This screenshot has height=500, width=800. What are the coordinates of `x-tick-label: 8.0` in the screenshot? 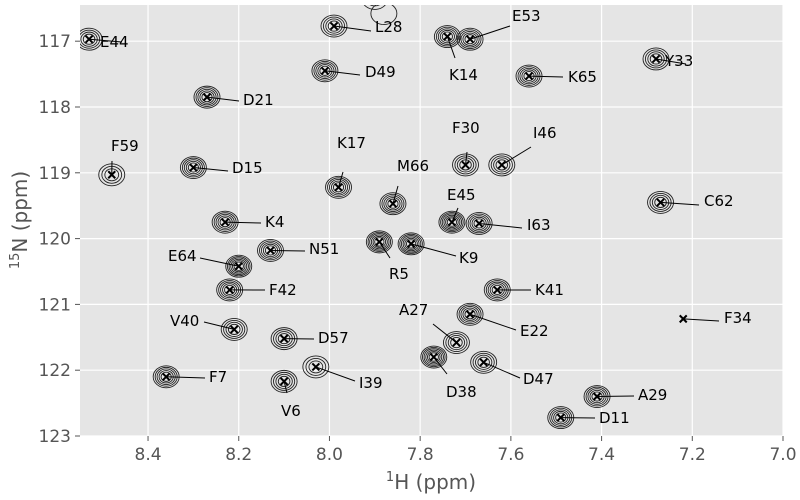 It's located at (329, 455).